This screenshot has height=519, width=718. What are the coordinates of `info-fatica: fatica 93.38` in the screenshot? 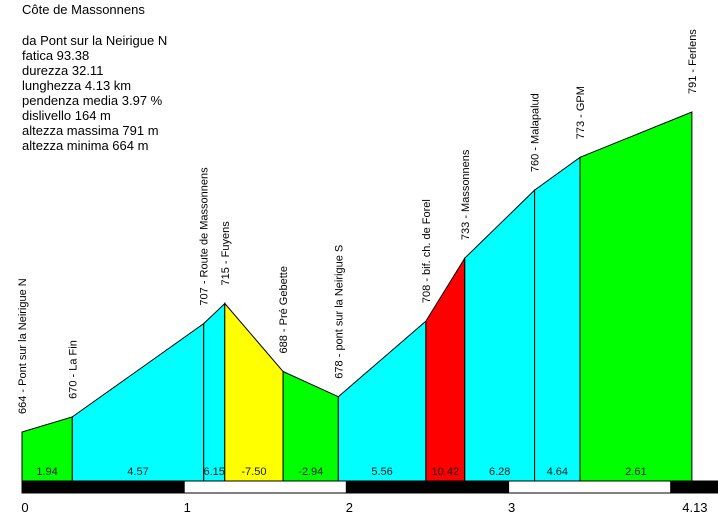 It's located at (56, 55).